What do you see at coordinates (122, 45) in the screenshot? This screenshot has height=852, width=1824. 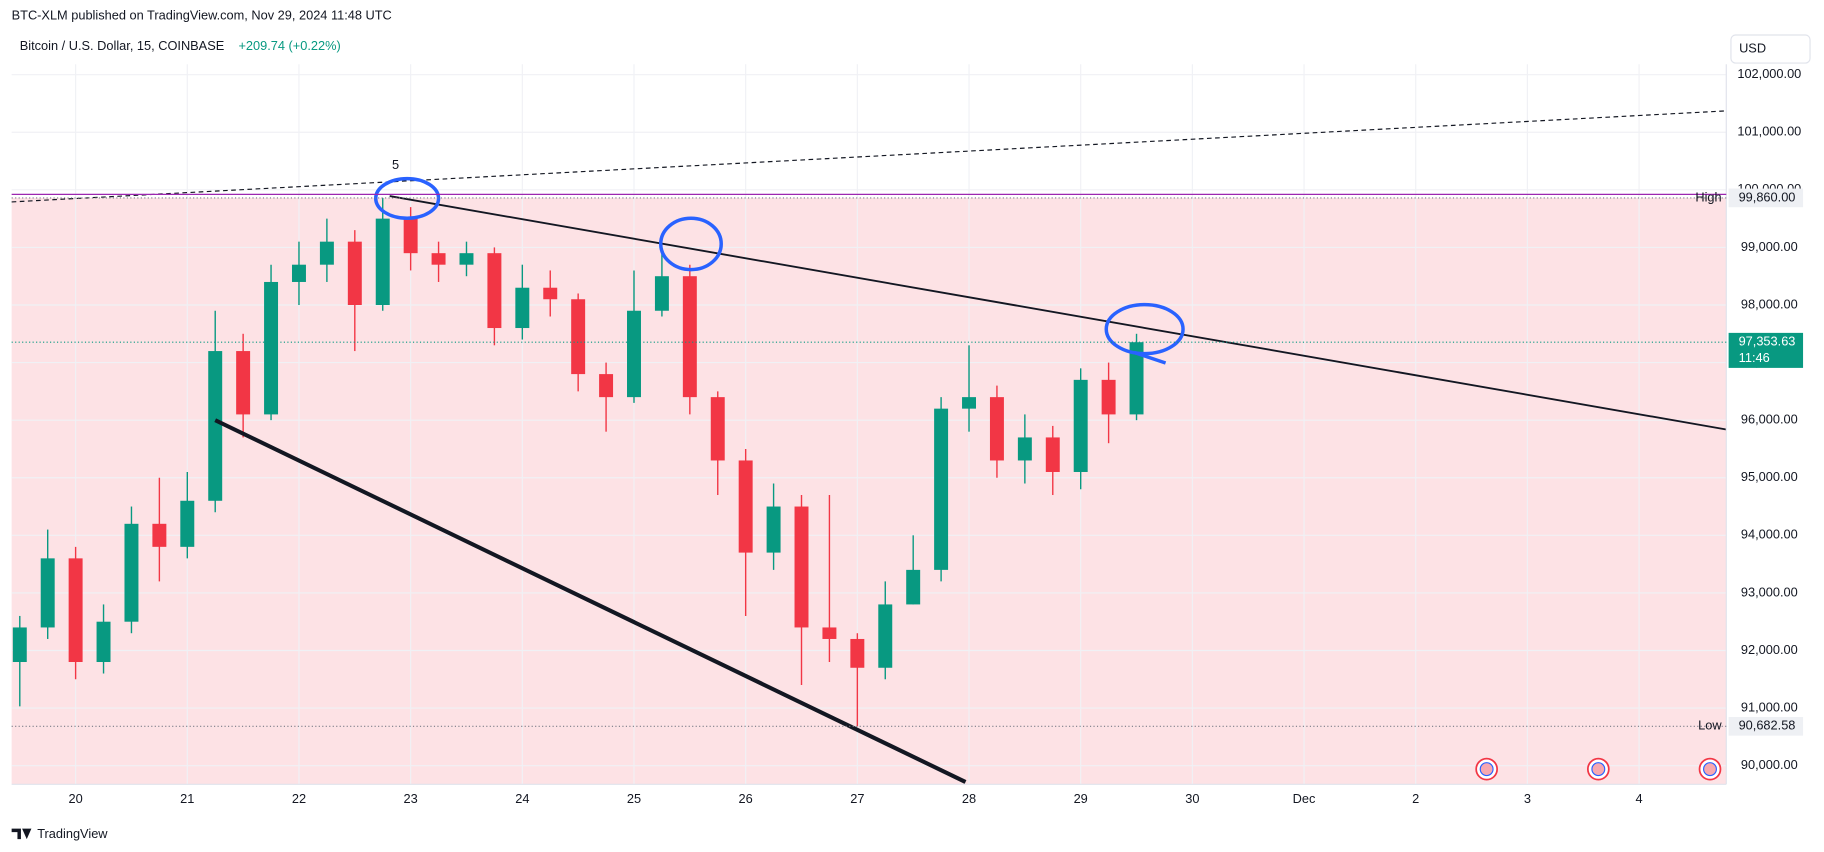 I see `symbol-title: Bitcoin / U.S. Dollar, 15, COINBASE` at bounding box center [122, 45].